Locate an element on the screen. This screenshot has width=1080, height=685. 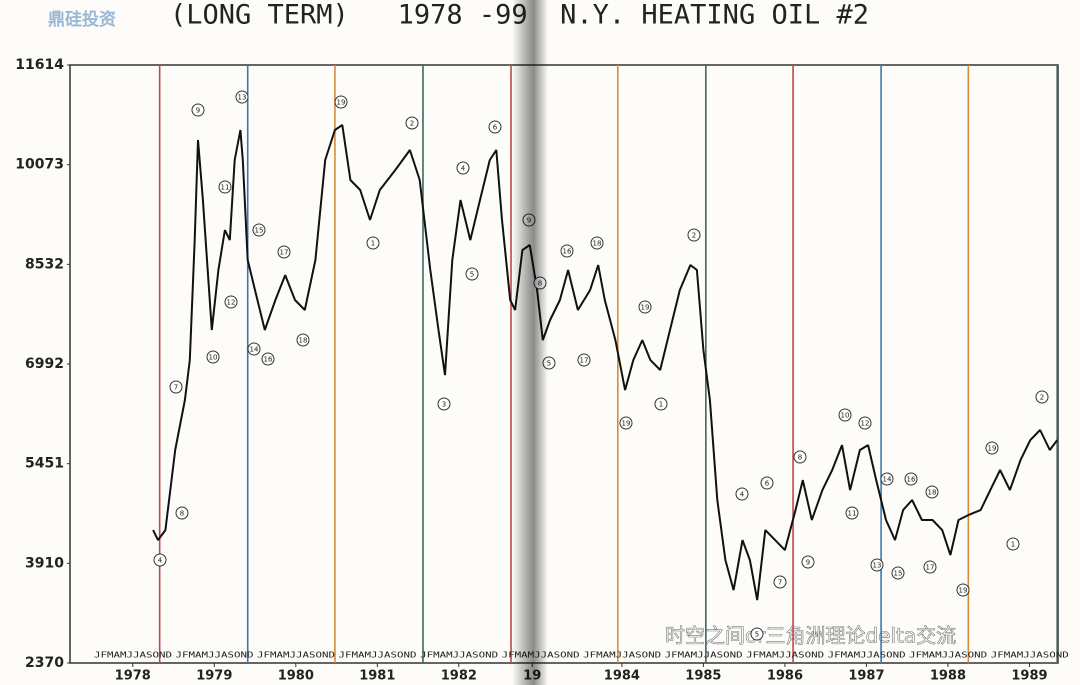
y-tick-label: 11614 is located at coordinates (39, 65).